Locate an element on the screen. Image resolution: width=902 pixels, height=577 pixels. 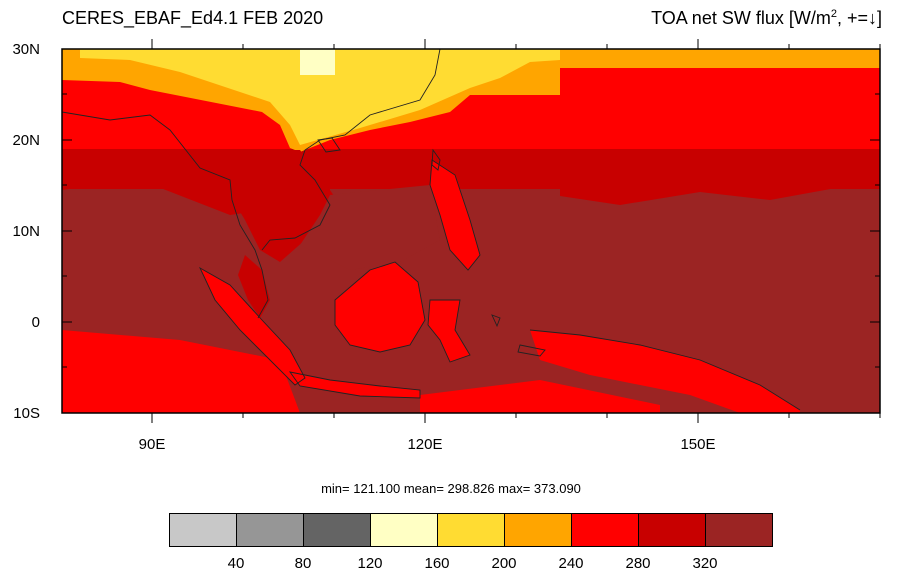
lat-label-10s: 10S is located at coordinates (26, 413).